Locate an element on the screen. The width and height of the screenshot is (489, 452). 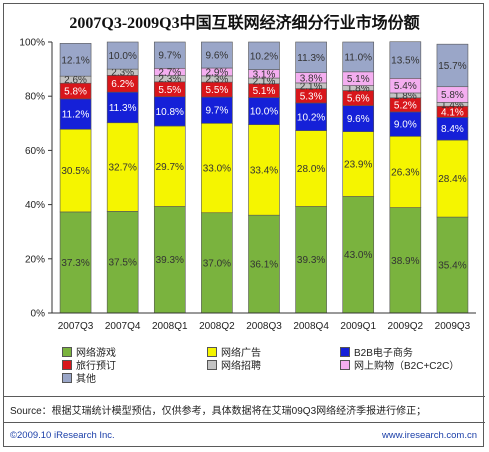
data-label: 23.9% is located at coordinates (358, 165).